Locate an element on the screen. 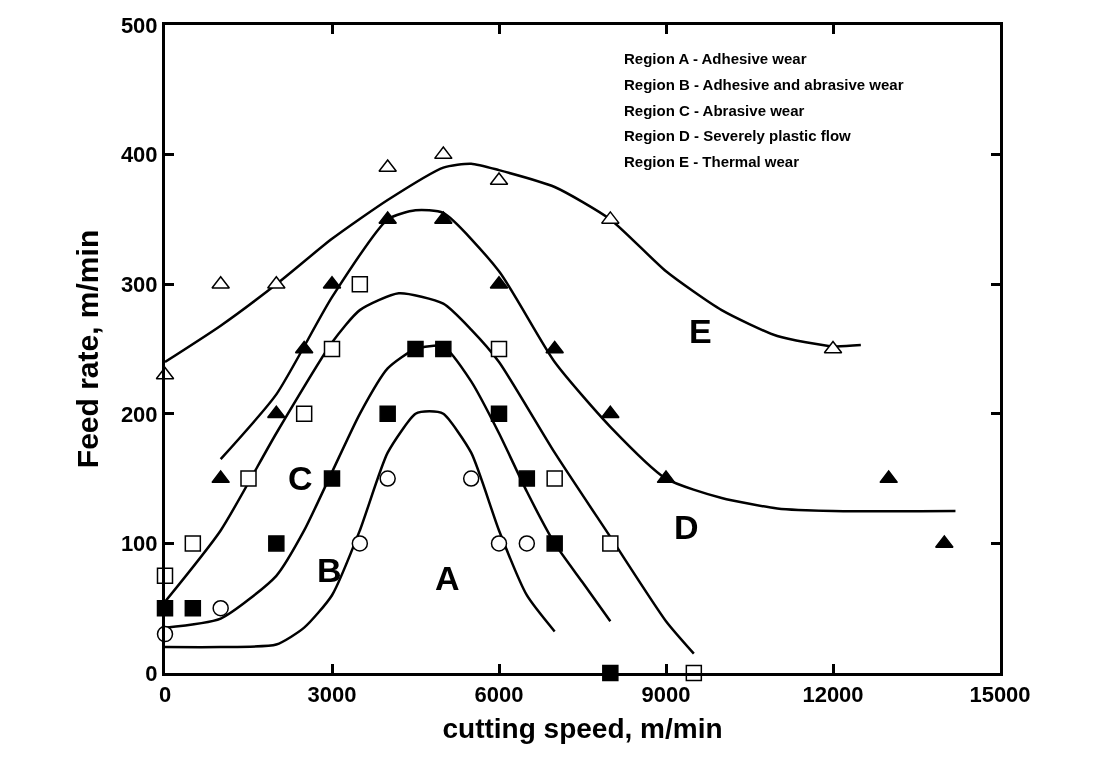  annotation: B is located at coordinates (329, 570).